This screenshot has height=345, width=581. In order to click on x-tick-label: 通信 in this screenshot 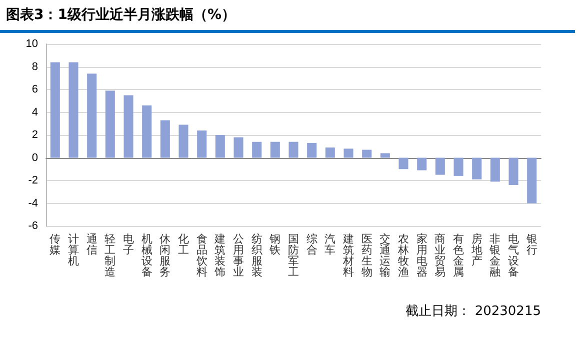, I will do `click(92, 244)`.